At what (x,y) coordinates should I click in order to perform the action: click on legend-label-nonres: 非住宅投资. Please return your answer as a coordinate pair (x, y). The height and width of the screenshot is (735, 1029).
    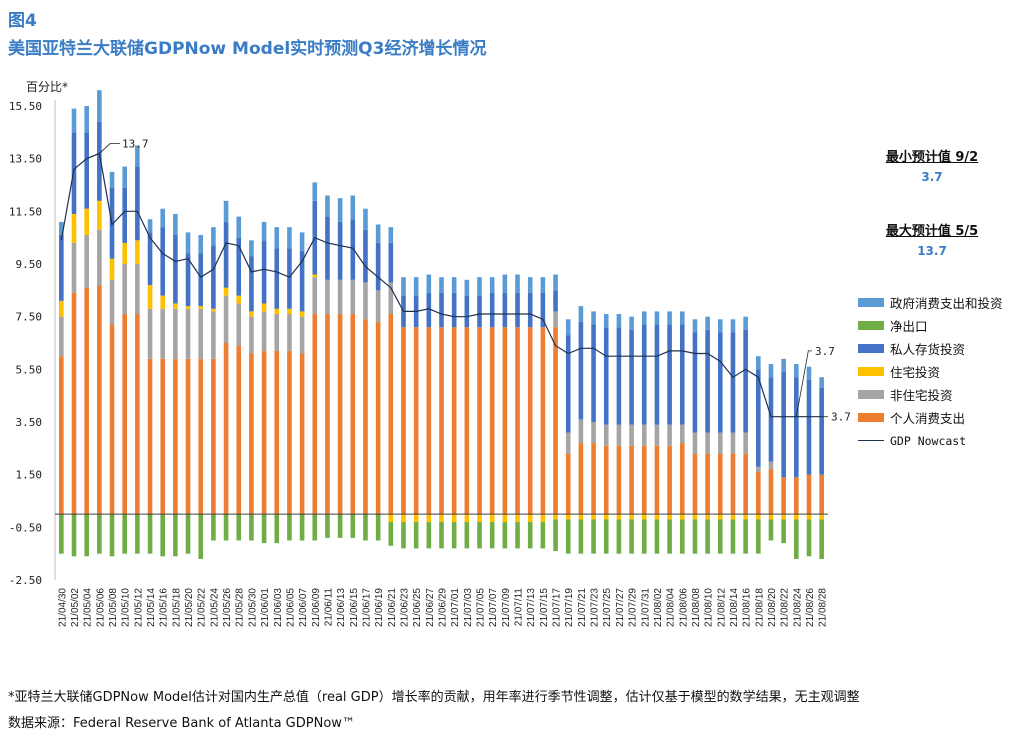
    Looking at the image, I should click on (921, 395).